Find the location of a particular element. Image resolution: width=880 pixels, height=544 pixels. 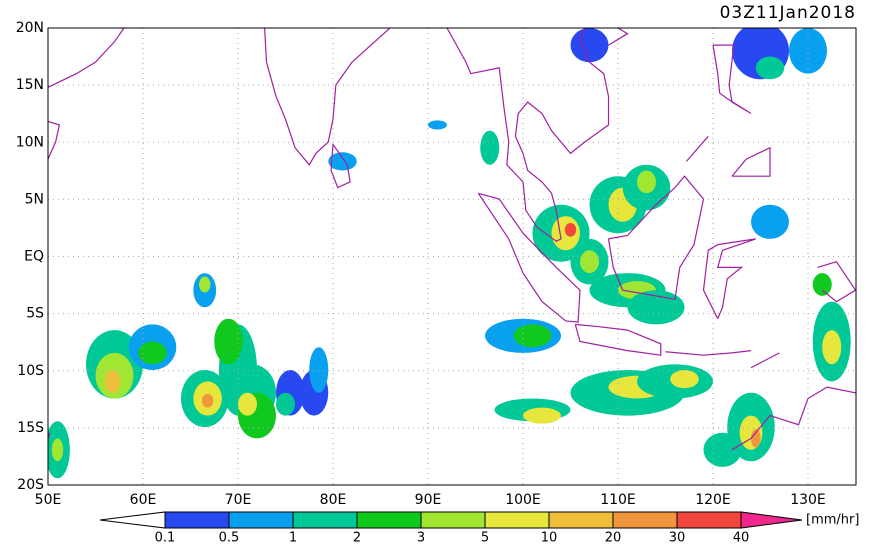

lat-label: 5N is located at coordinates (34, 199).